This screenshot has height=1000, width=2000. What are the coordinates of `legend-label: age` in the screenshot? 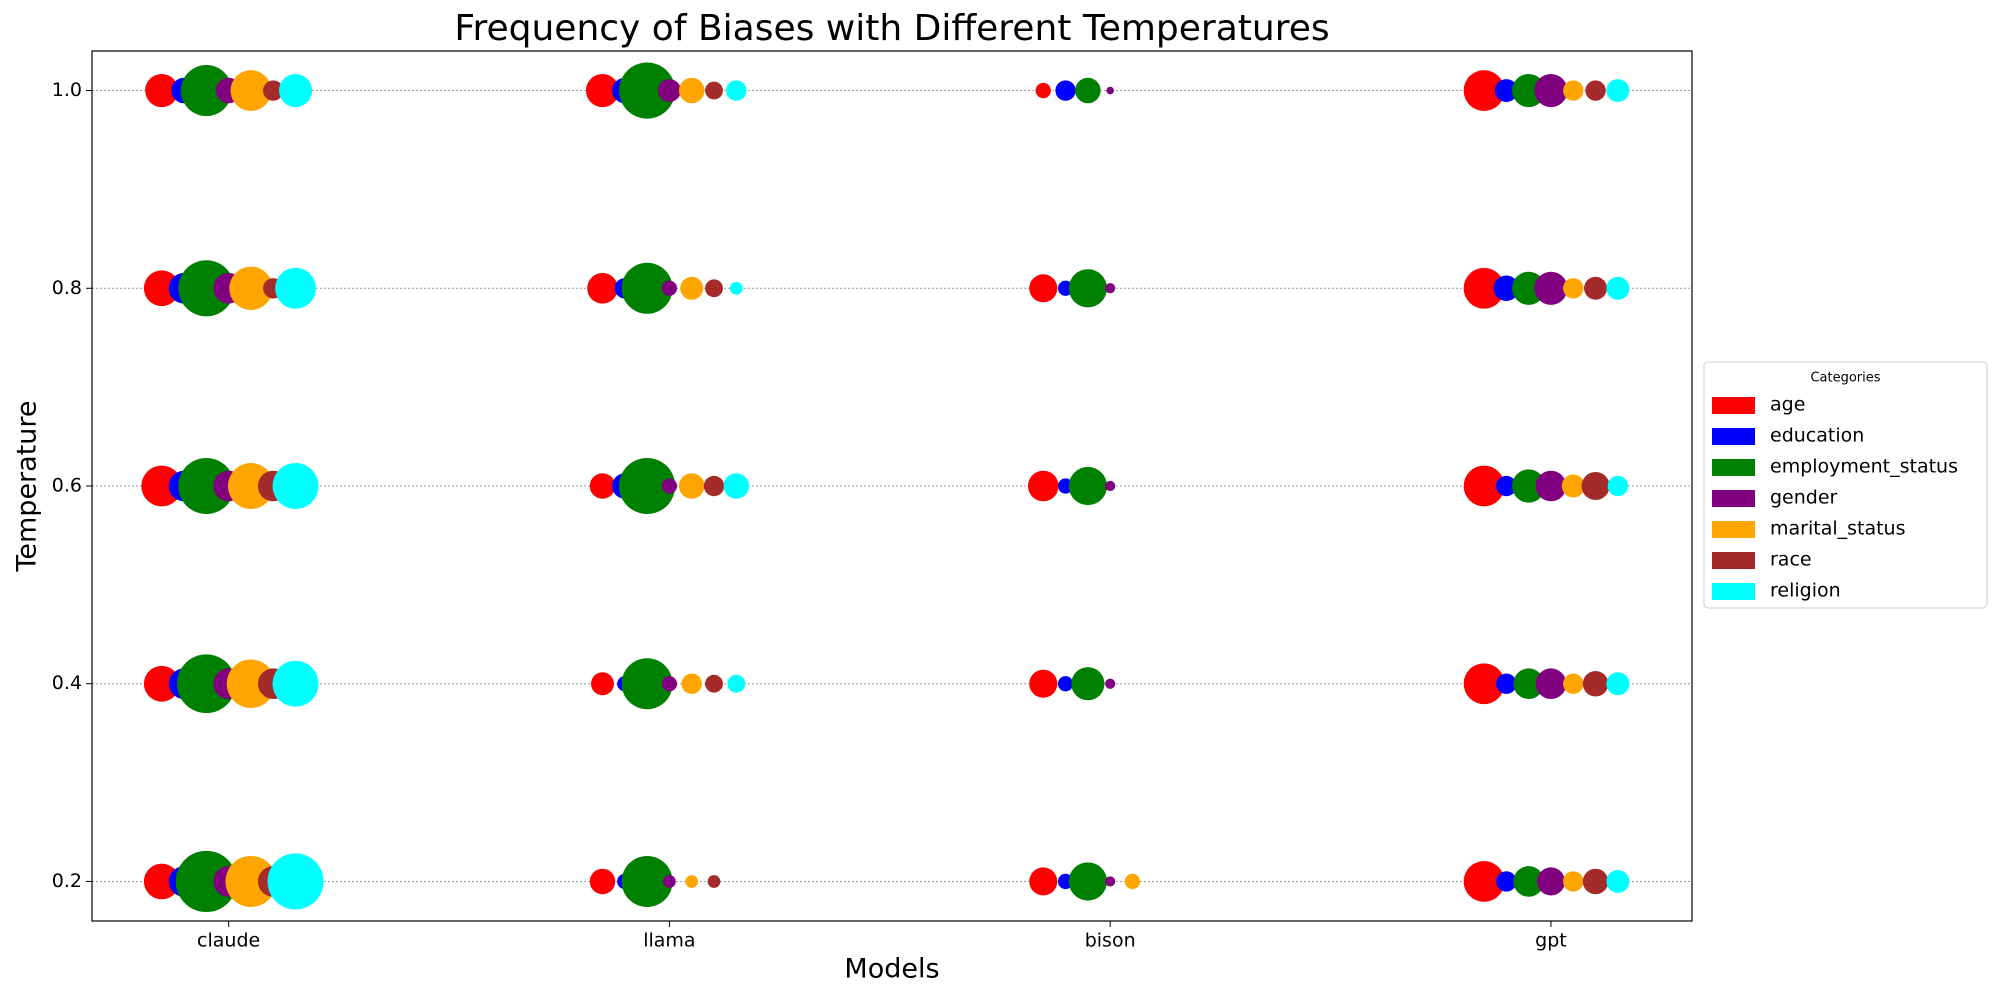 It's located at (1787, 405).